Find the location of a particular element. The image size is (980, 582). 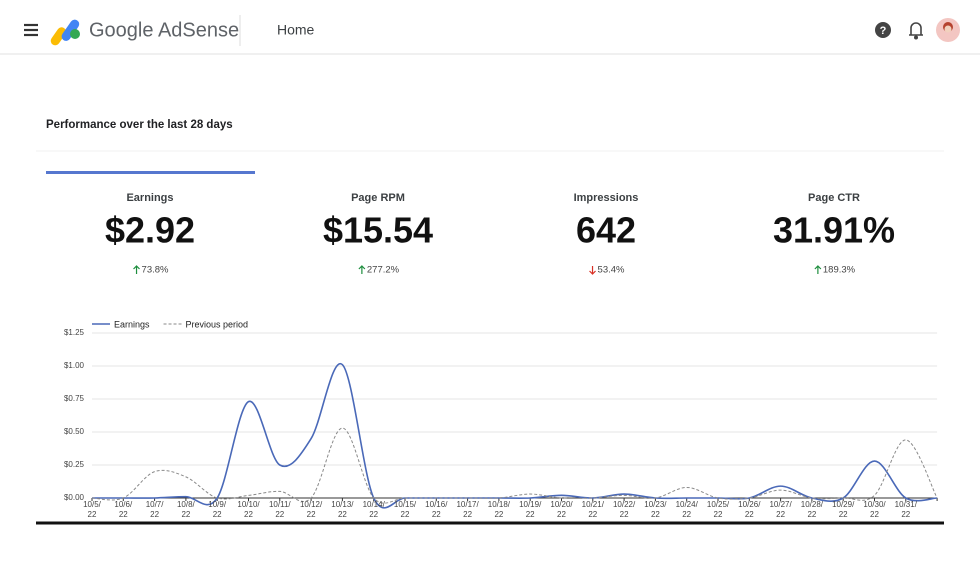

app-name: Google AdSense is located at coordinates (164, 30).